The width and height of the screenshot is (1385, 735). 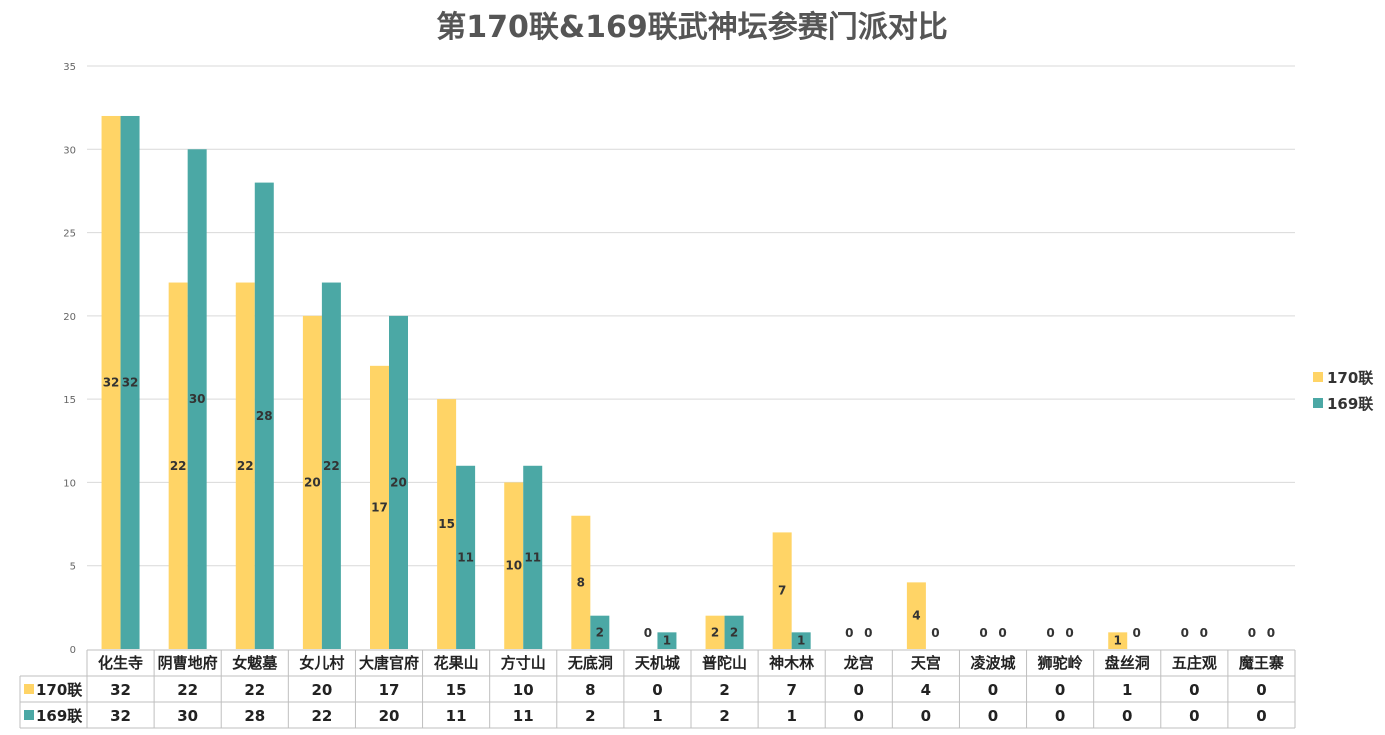 What do you see at coordinates (69, 150) in the screenshot?
I see `y-tick-label: 30` at bounding box center [69, 150].